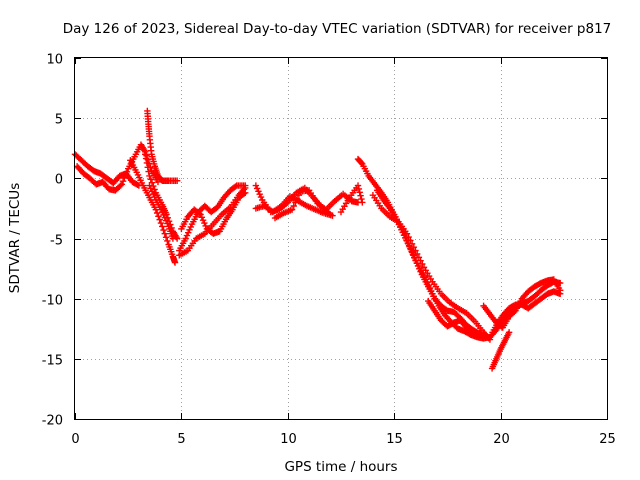 Image resolution: width=640 pixels, height=480 pixels. I want to click on x-tick-label: 15, so click(394, 439).